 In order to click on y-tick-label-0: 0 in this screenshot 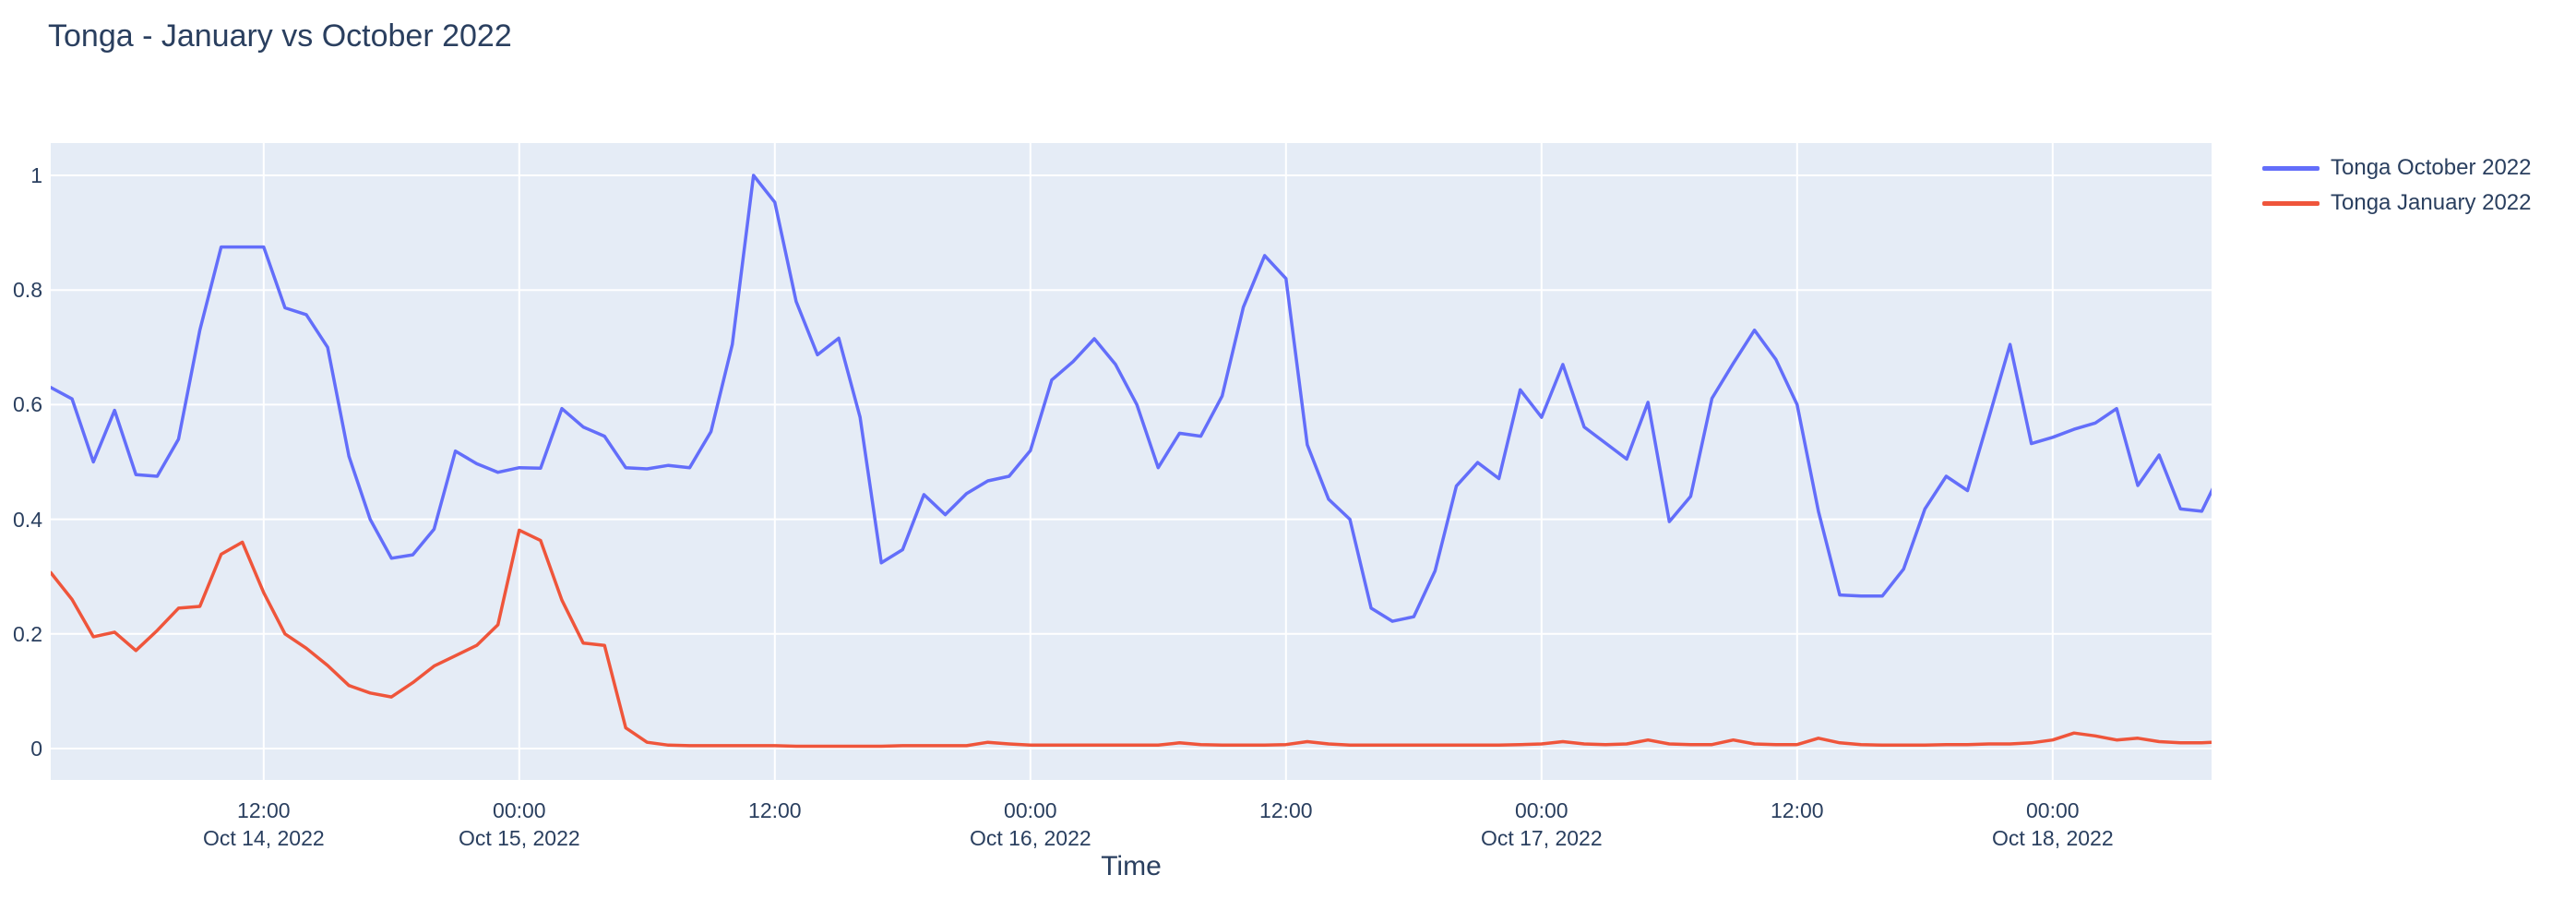, I will do `click(36, 749)`.